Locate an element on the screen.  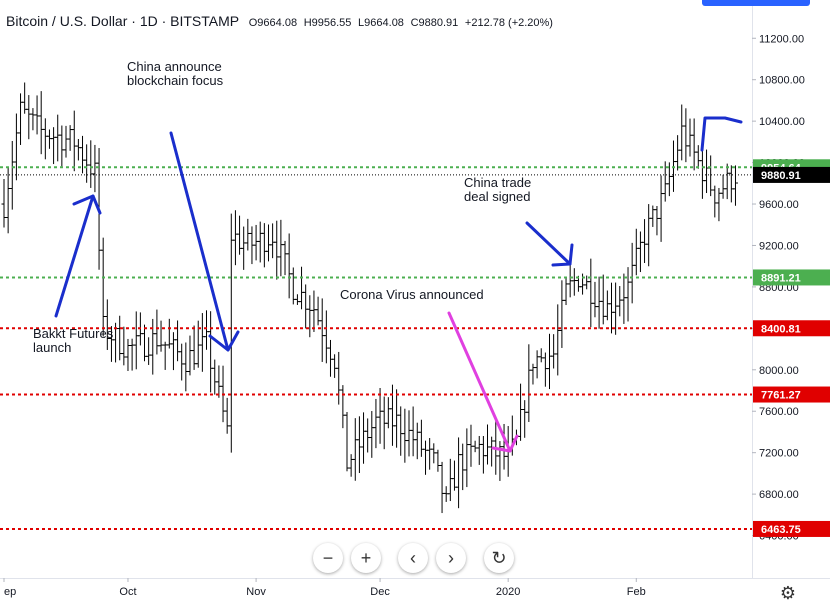
annotation-china-blockchain: China announce blockchain focus is located at coordinates (175, 74).